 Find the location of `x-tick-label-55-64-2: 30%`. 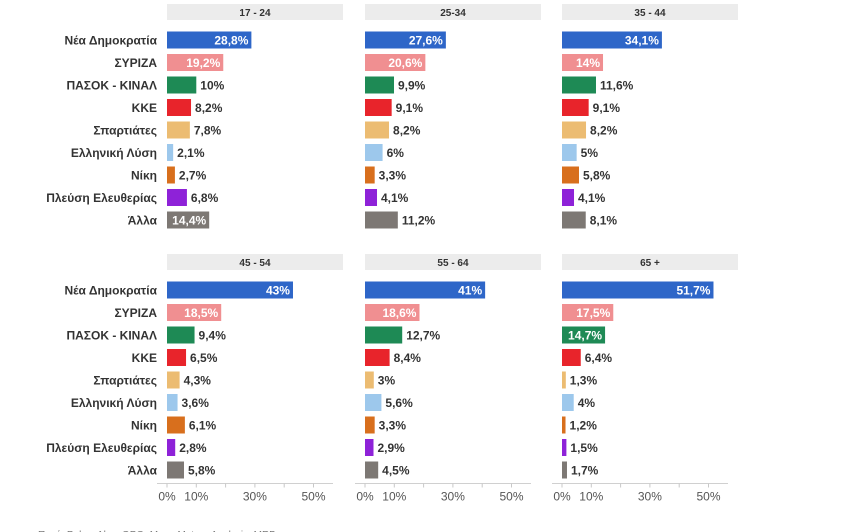

x-tick-label-55-64-2: 30% is located at coordinates (453, 497).